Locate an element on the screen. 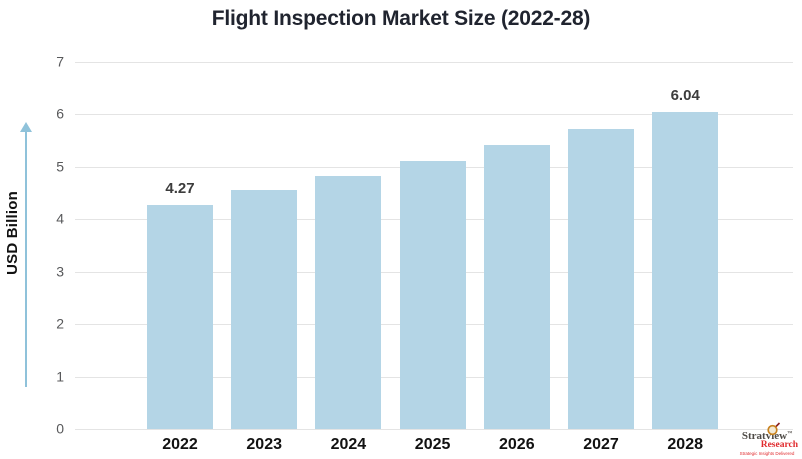 This screenshot has width=802, height=459. x-label-2022: 2022 is located at coordinates (180, 444).